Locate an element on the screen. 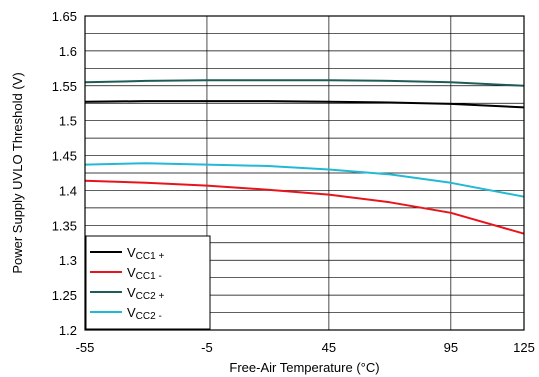 Image resolution: width=539 pixels, height=377 pixels. x-tick-label: -55 is located at coordinates (85, 347).